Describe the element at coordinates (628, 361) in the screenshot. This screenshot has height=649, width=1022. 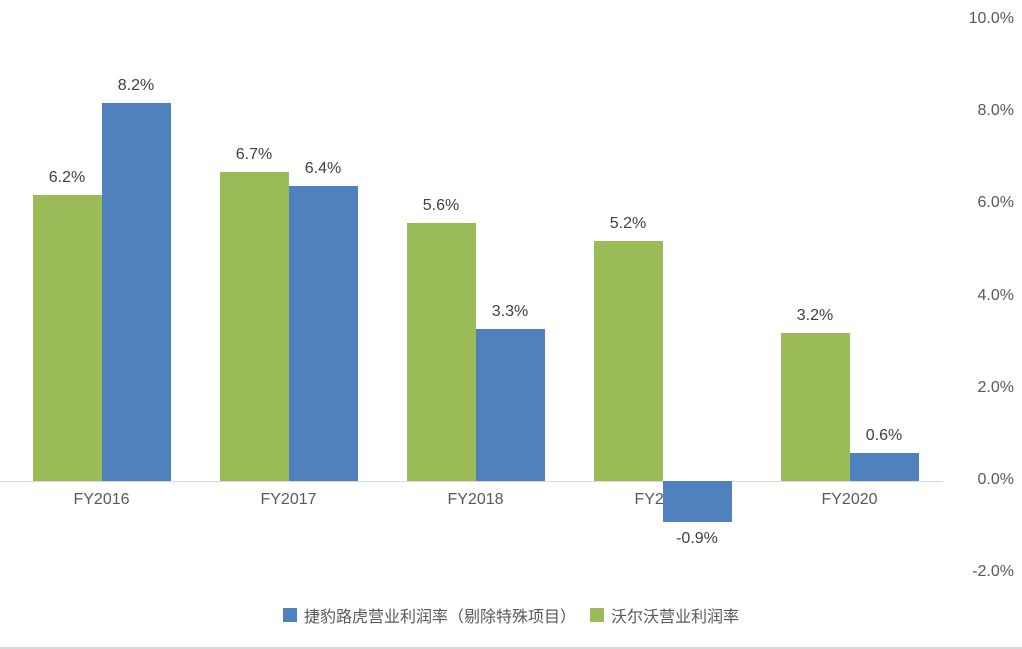
I see `bar-fy2019-series1` at that location.